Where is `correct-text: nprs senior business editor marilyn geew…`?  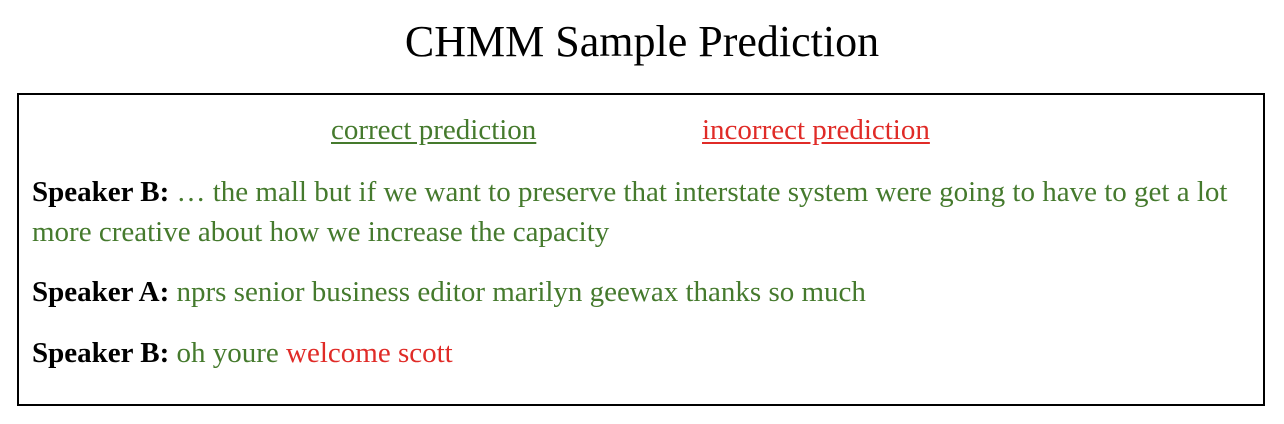
correct-text: nprs senior business editor marilyn geew… is located at coordinates (521, 292).